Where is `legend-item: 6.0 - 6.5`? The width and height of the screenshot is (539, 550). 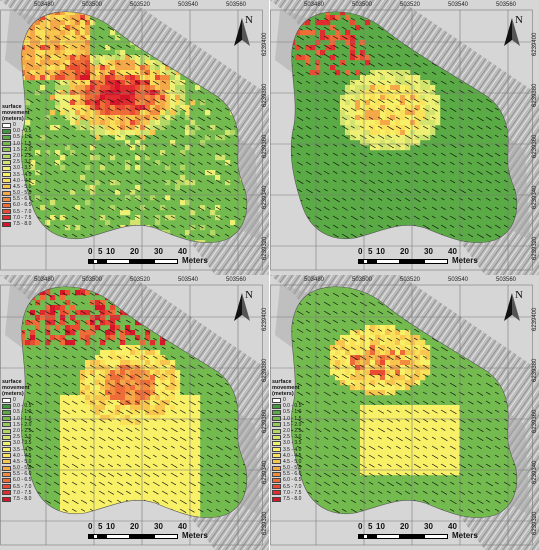
legend-item: 6.0 - 6.5 is located at coordinates (23, 480).